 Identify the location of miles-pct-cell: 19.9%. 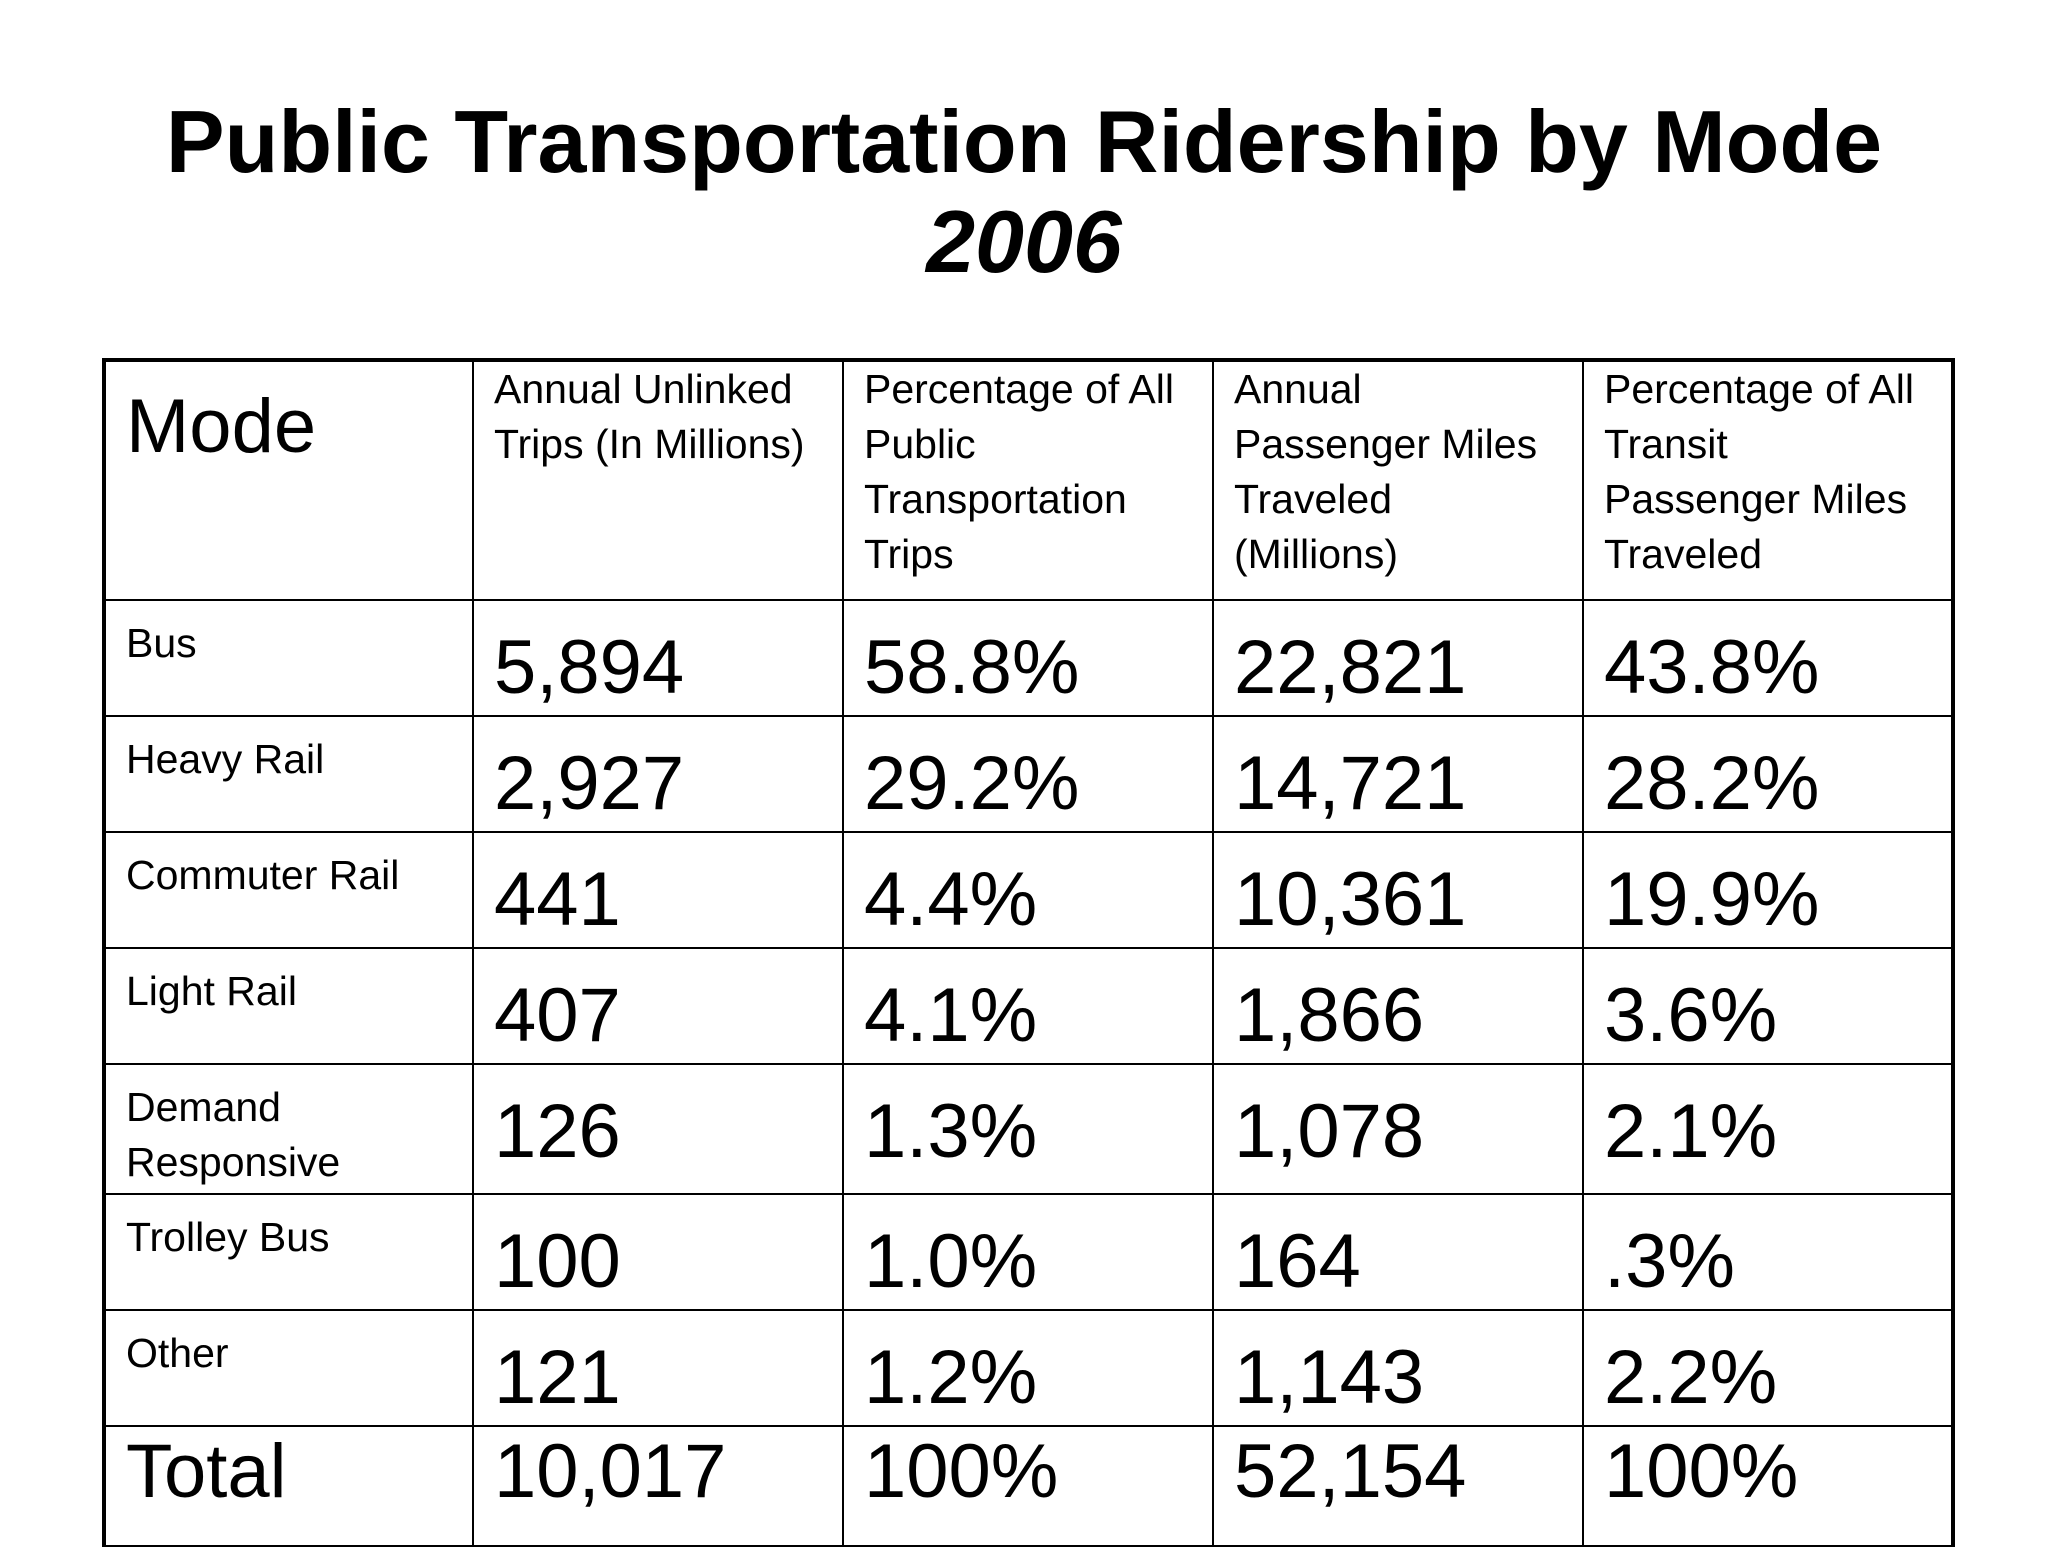
(1768, 890).